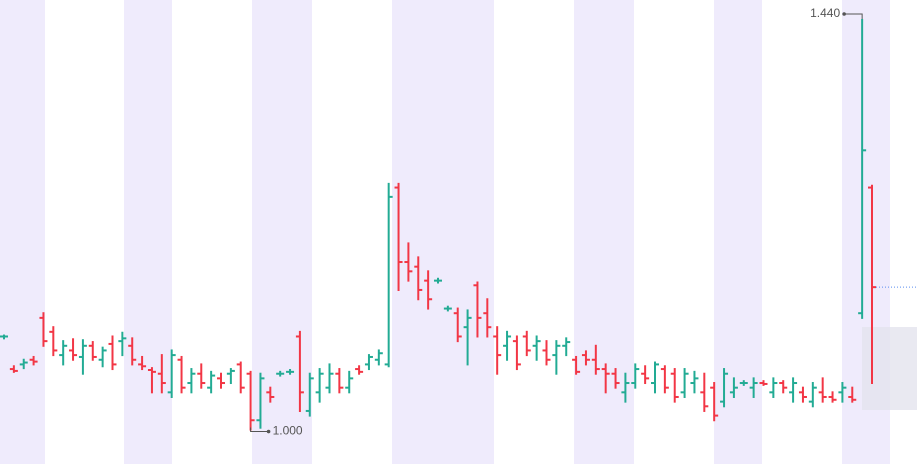  I want to click on low-label: 1.000, so click(288, 431).